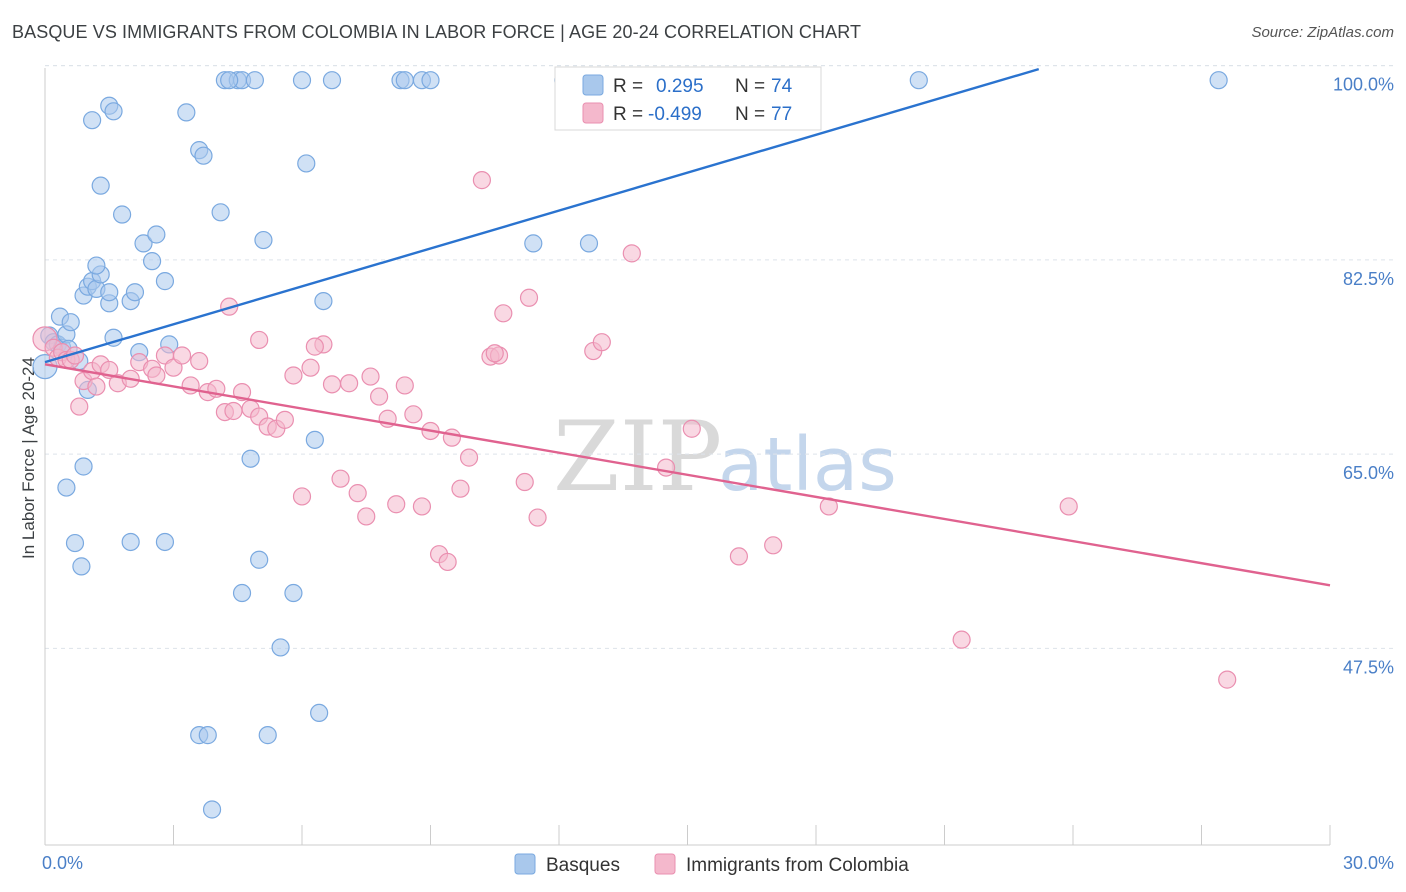  I want to click on chart-source: Source: ZipAtlas.com, so click(1322, 32).